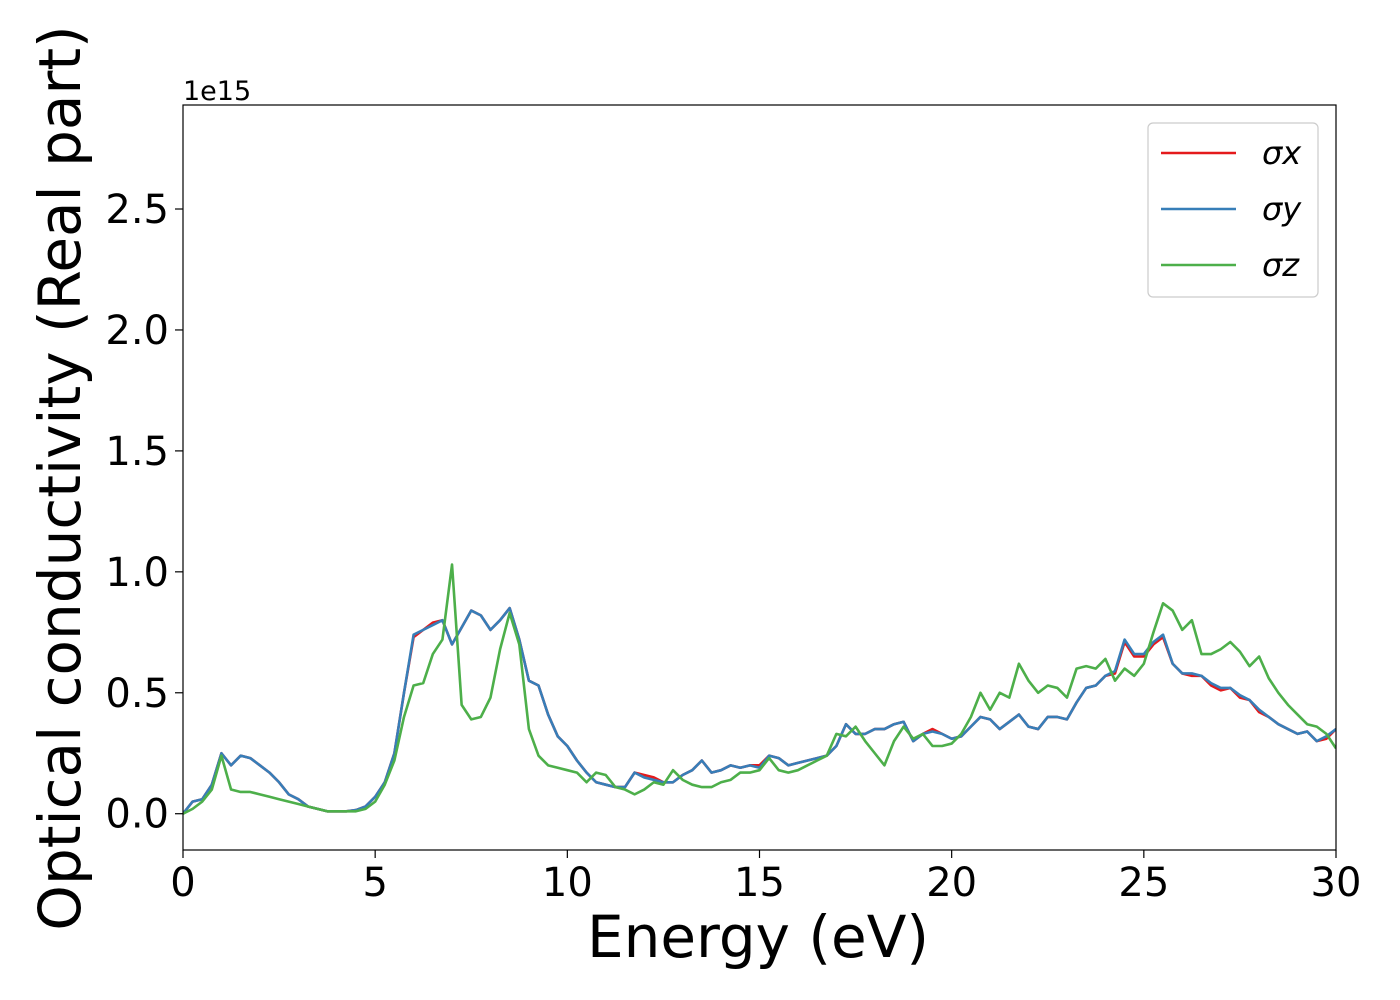  Describe the element at coordinates (1336, 883) in the screenshot. I see `x-tick-label: 30` at that location.